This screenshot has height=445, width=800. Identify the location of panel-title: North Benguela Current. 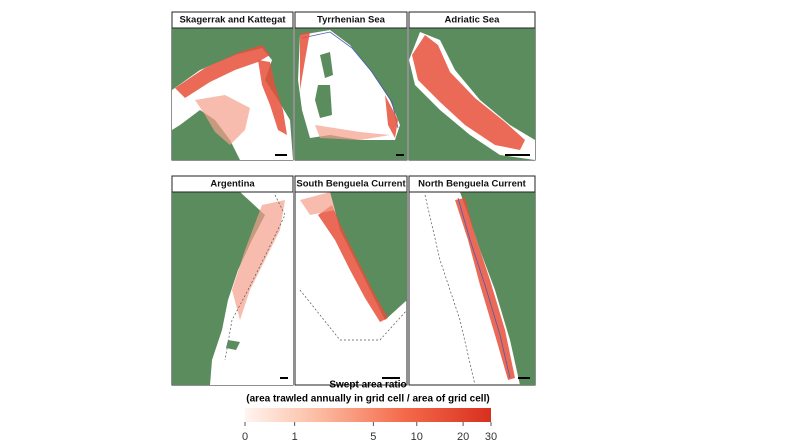
(472, 184).